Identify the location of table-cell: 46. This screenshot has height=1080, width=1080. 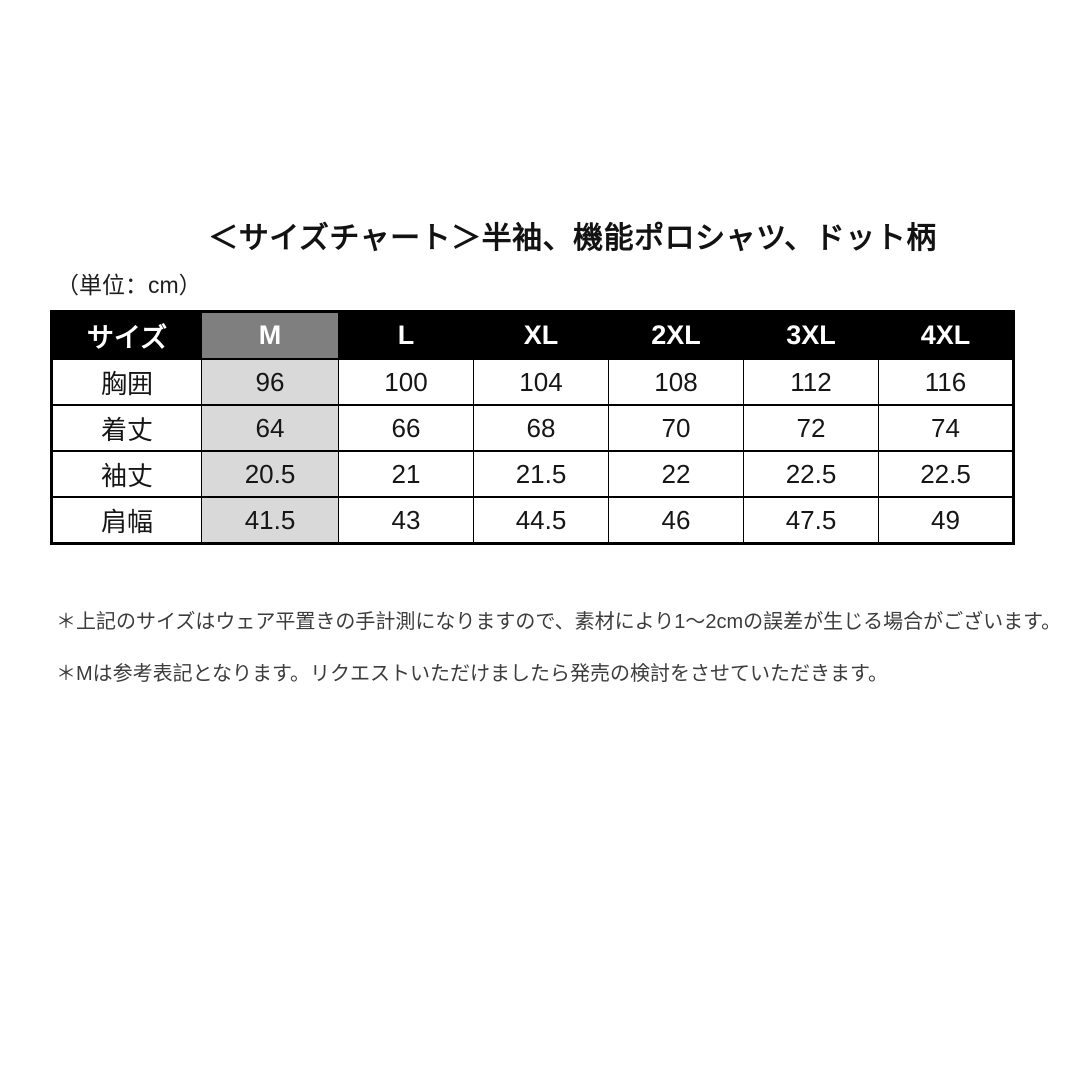
(676, 520).